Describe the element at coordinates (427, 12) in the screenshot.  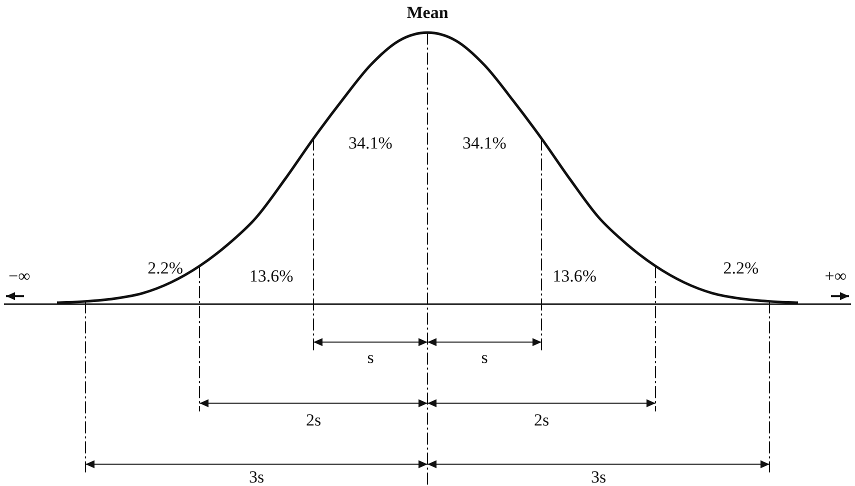
I see `text: Mean` at that location.